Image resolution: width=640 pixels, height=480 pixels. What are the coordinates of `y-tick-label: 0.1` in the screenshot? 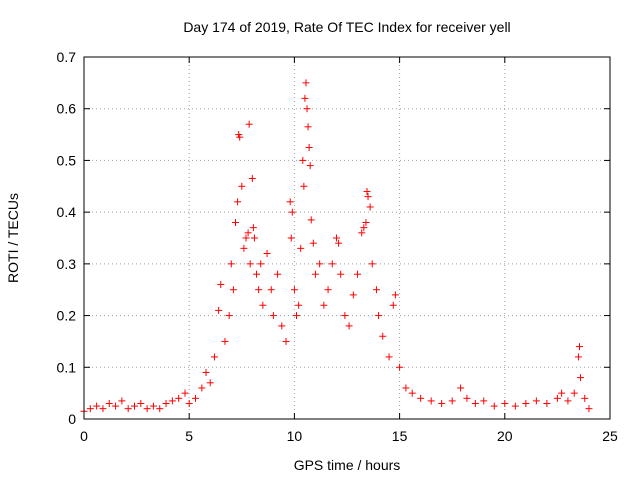 It's located at (67, 367).